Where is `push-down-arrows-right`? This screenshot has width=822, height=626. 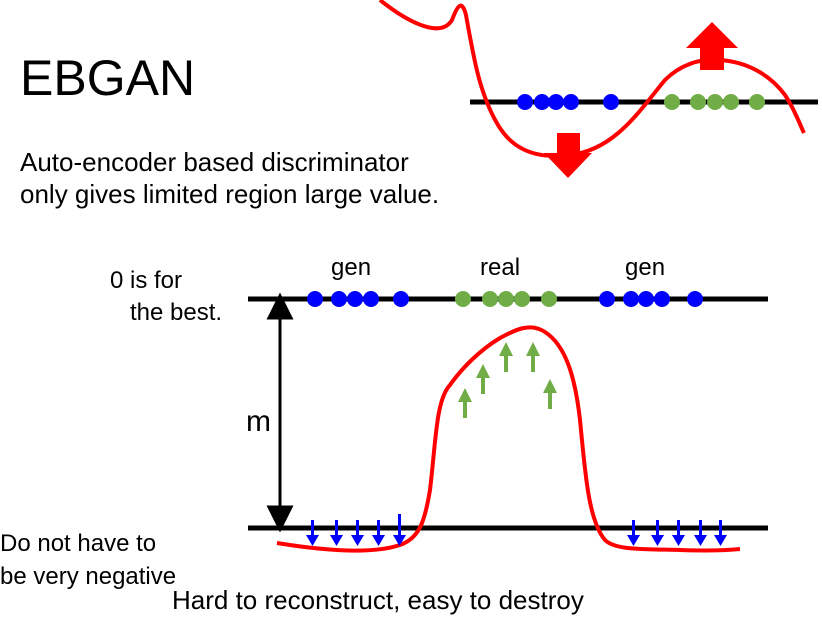 push-down-arrows-right is located at coordinates (677, 533).